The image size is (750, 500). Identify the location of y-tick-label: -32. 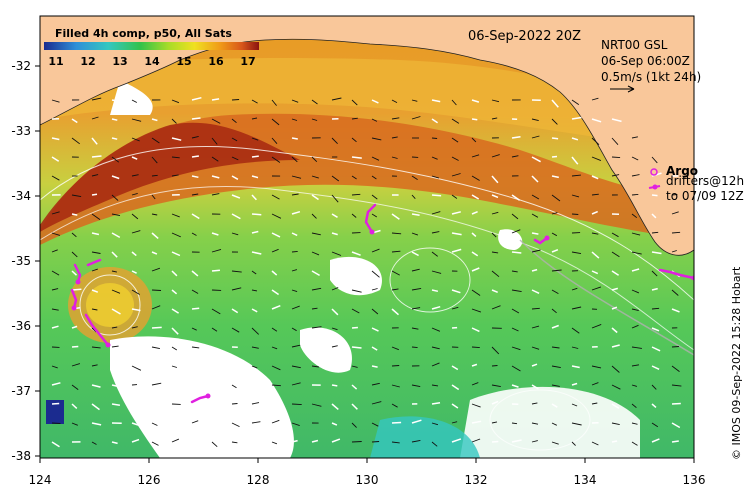
(21, 66).